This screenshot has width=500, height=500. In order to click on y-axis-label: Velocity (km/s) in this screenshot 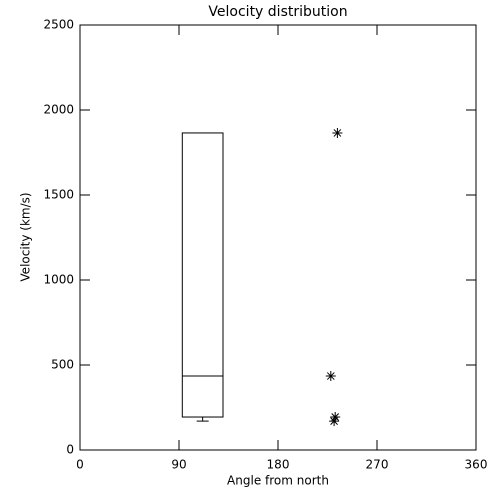, I will do `click(26, 236)`.